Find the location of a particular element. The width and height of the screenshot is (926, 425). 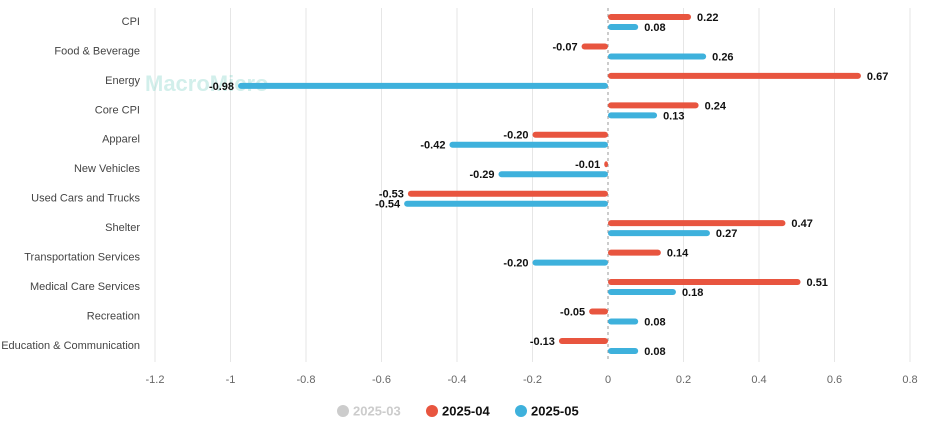

x-tick-label: -1 is located at coordinates (231, 380).